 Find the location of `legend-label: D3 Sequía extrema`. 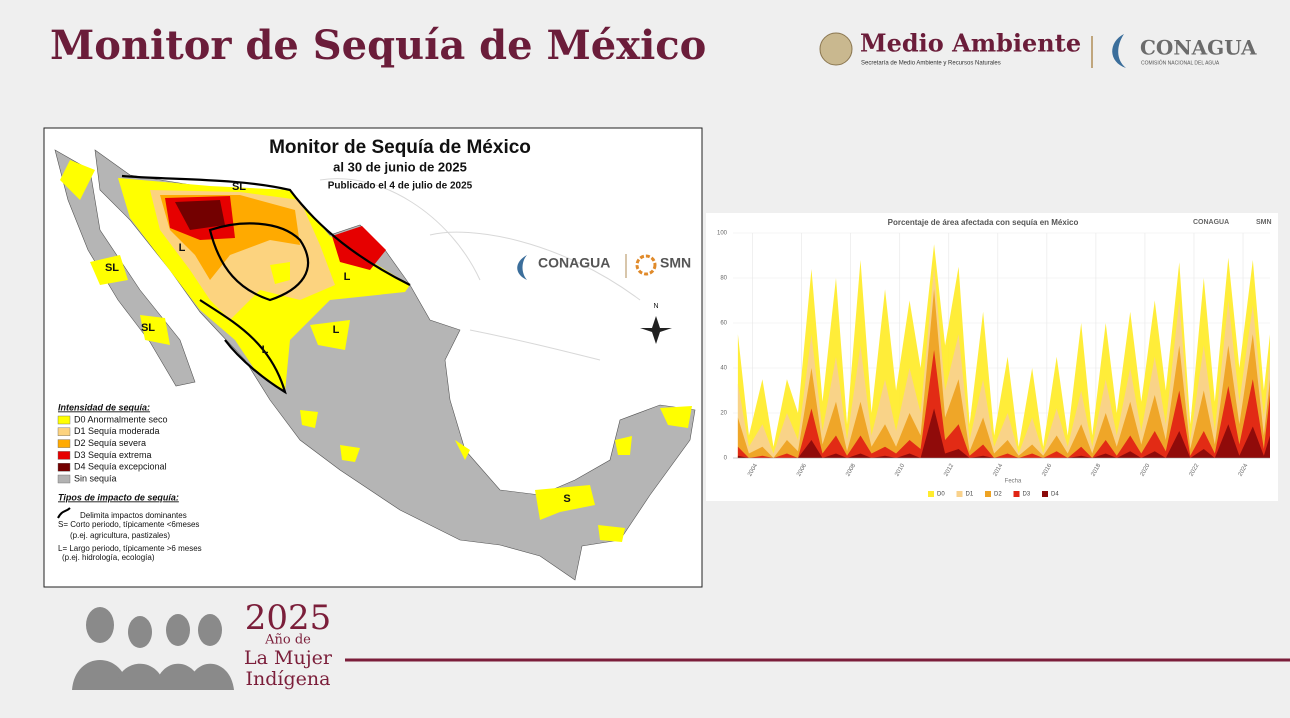

legend-label: D3 Sequía extrema is located at coordinates (113, 455).